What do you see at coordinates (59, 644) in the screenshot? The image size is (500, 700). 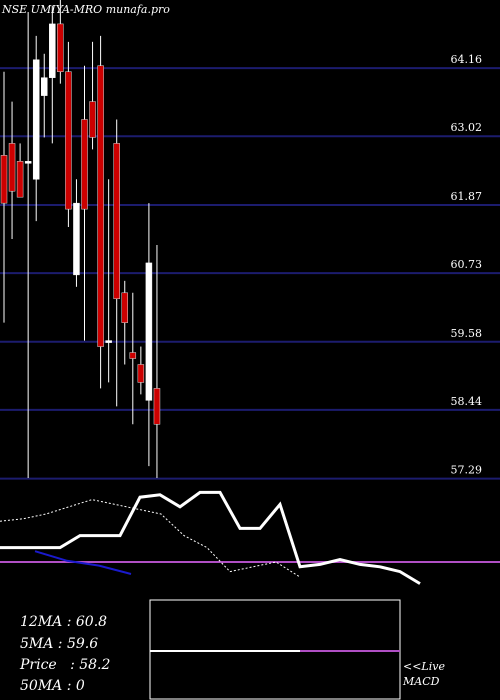 I see `ma5-readout: 5MA : 59.6` at bounding box center [59, 644].